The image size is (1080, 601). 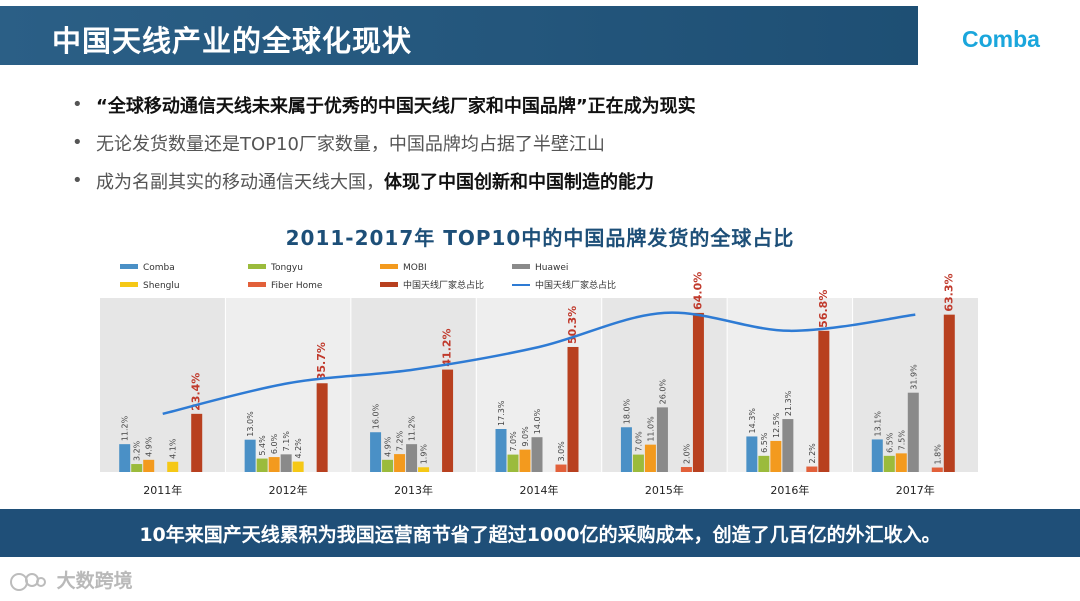 What do you see at coordinates (915, 490) in the screenshot?
I see `x-tick-label: 2017年` at bounding box center [915, 490].